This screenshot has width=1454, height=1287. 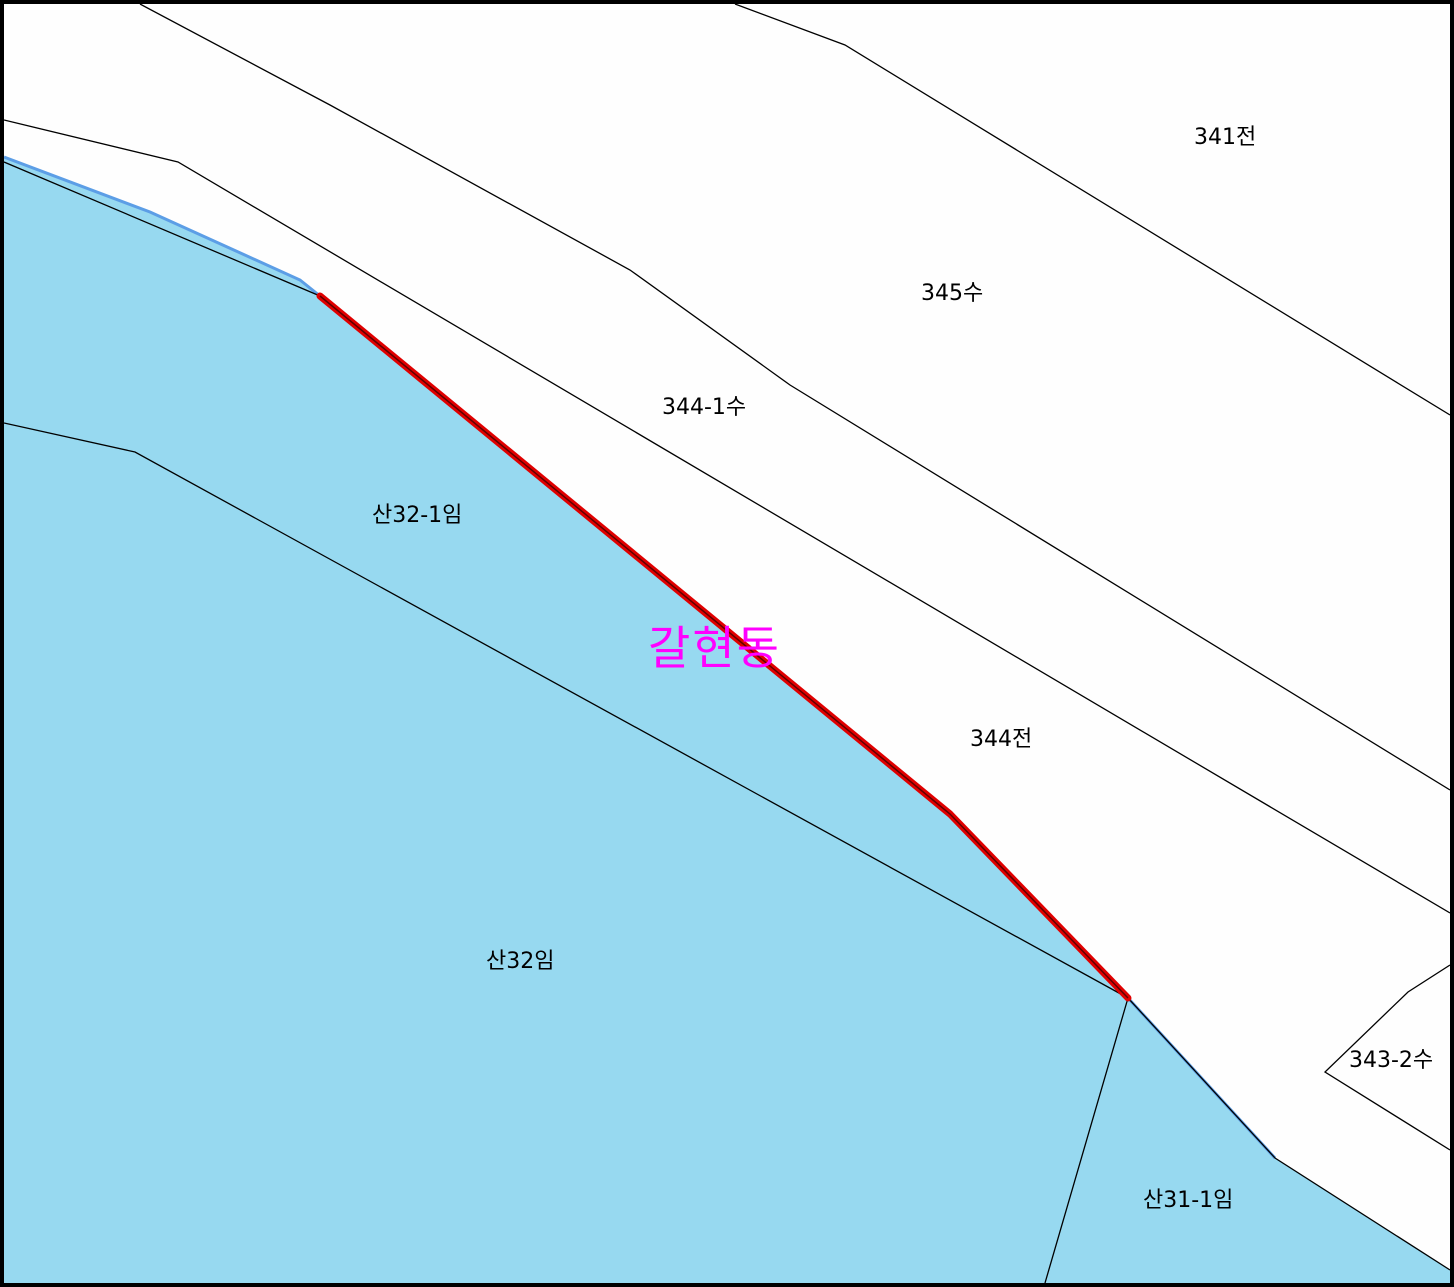 What do you see at coordinates (714, 648) in the screenshot?
I see `district-name-label: 갈현동` at bounding box center [714, 648].